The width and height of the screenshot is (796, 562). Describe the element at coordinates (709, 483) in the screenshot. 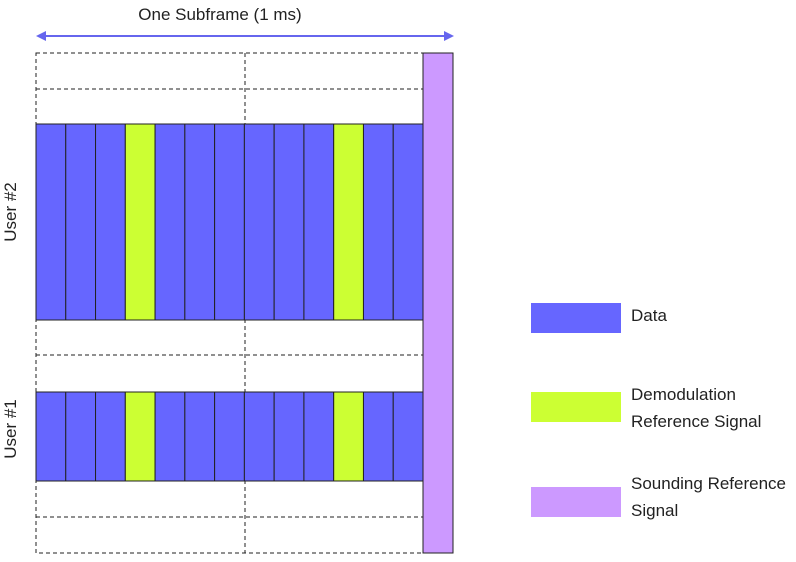

I see `legend-line: Sounding Reference` at that location.